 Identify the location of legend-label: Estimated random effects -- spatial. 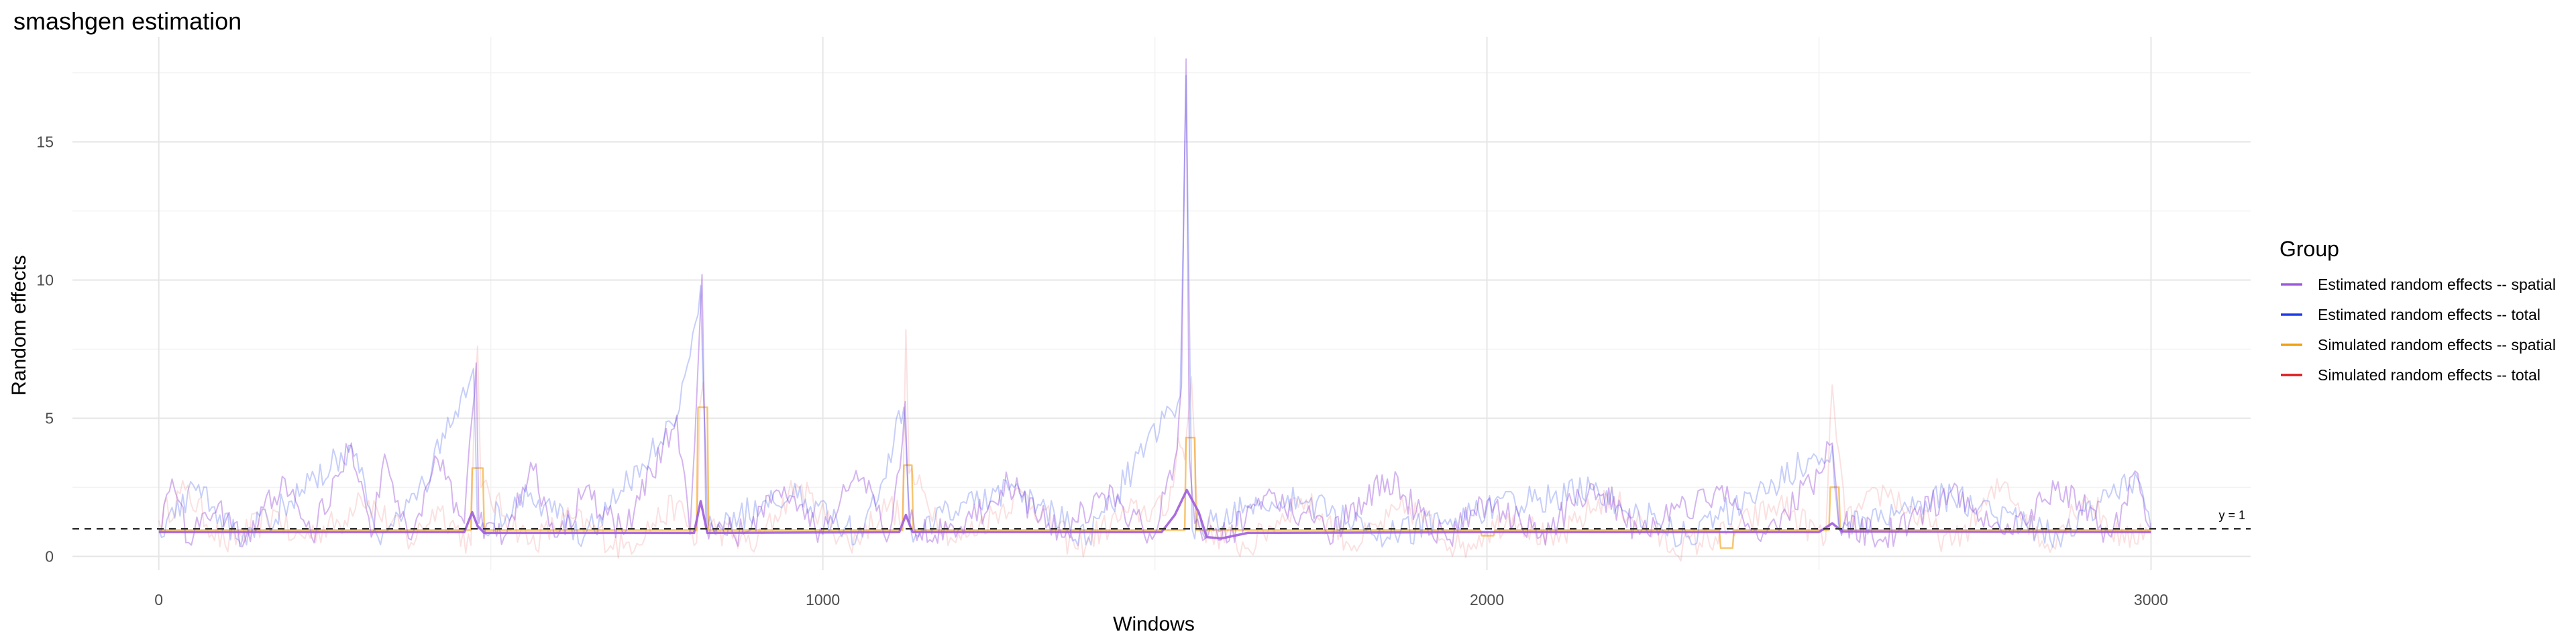
(2437, 284).